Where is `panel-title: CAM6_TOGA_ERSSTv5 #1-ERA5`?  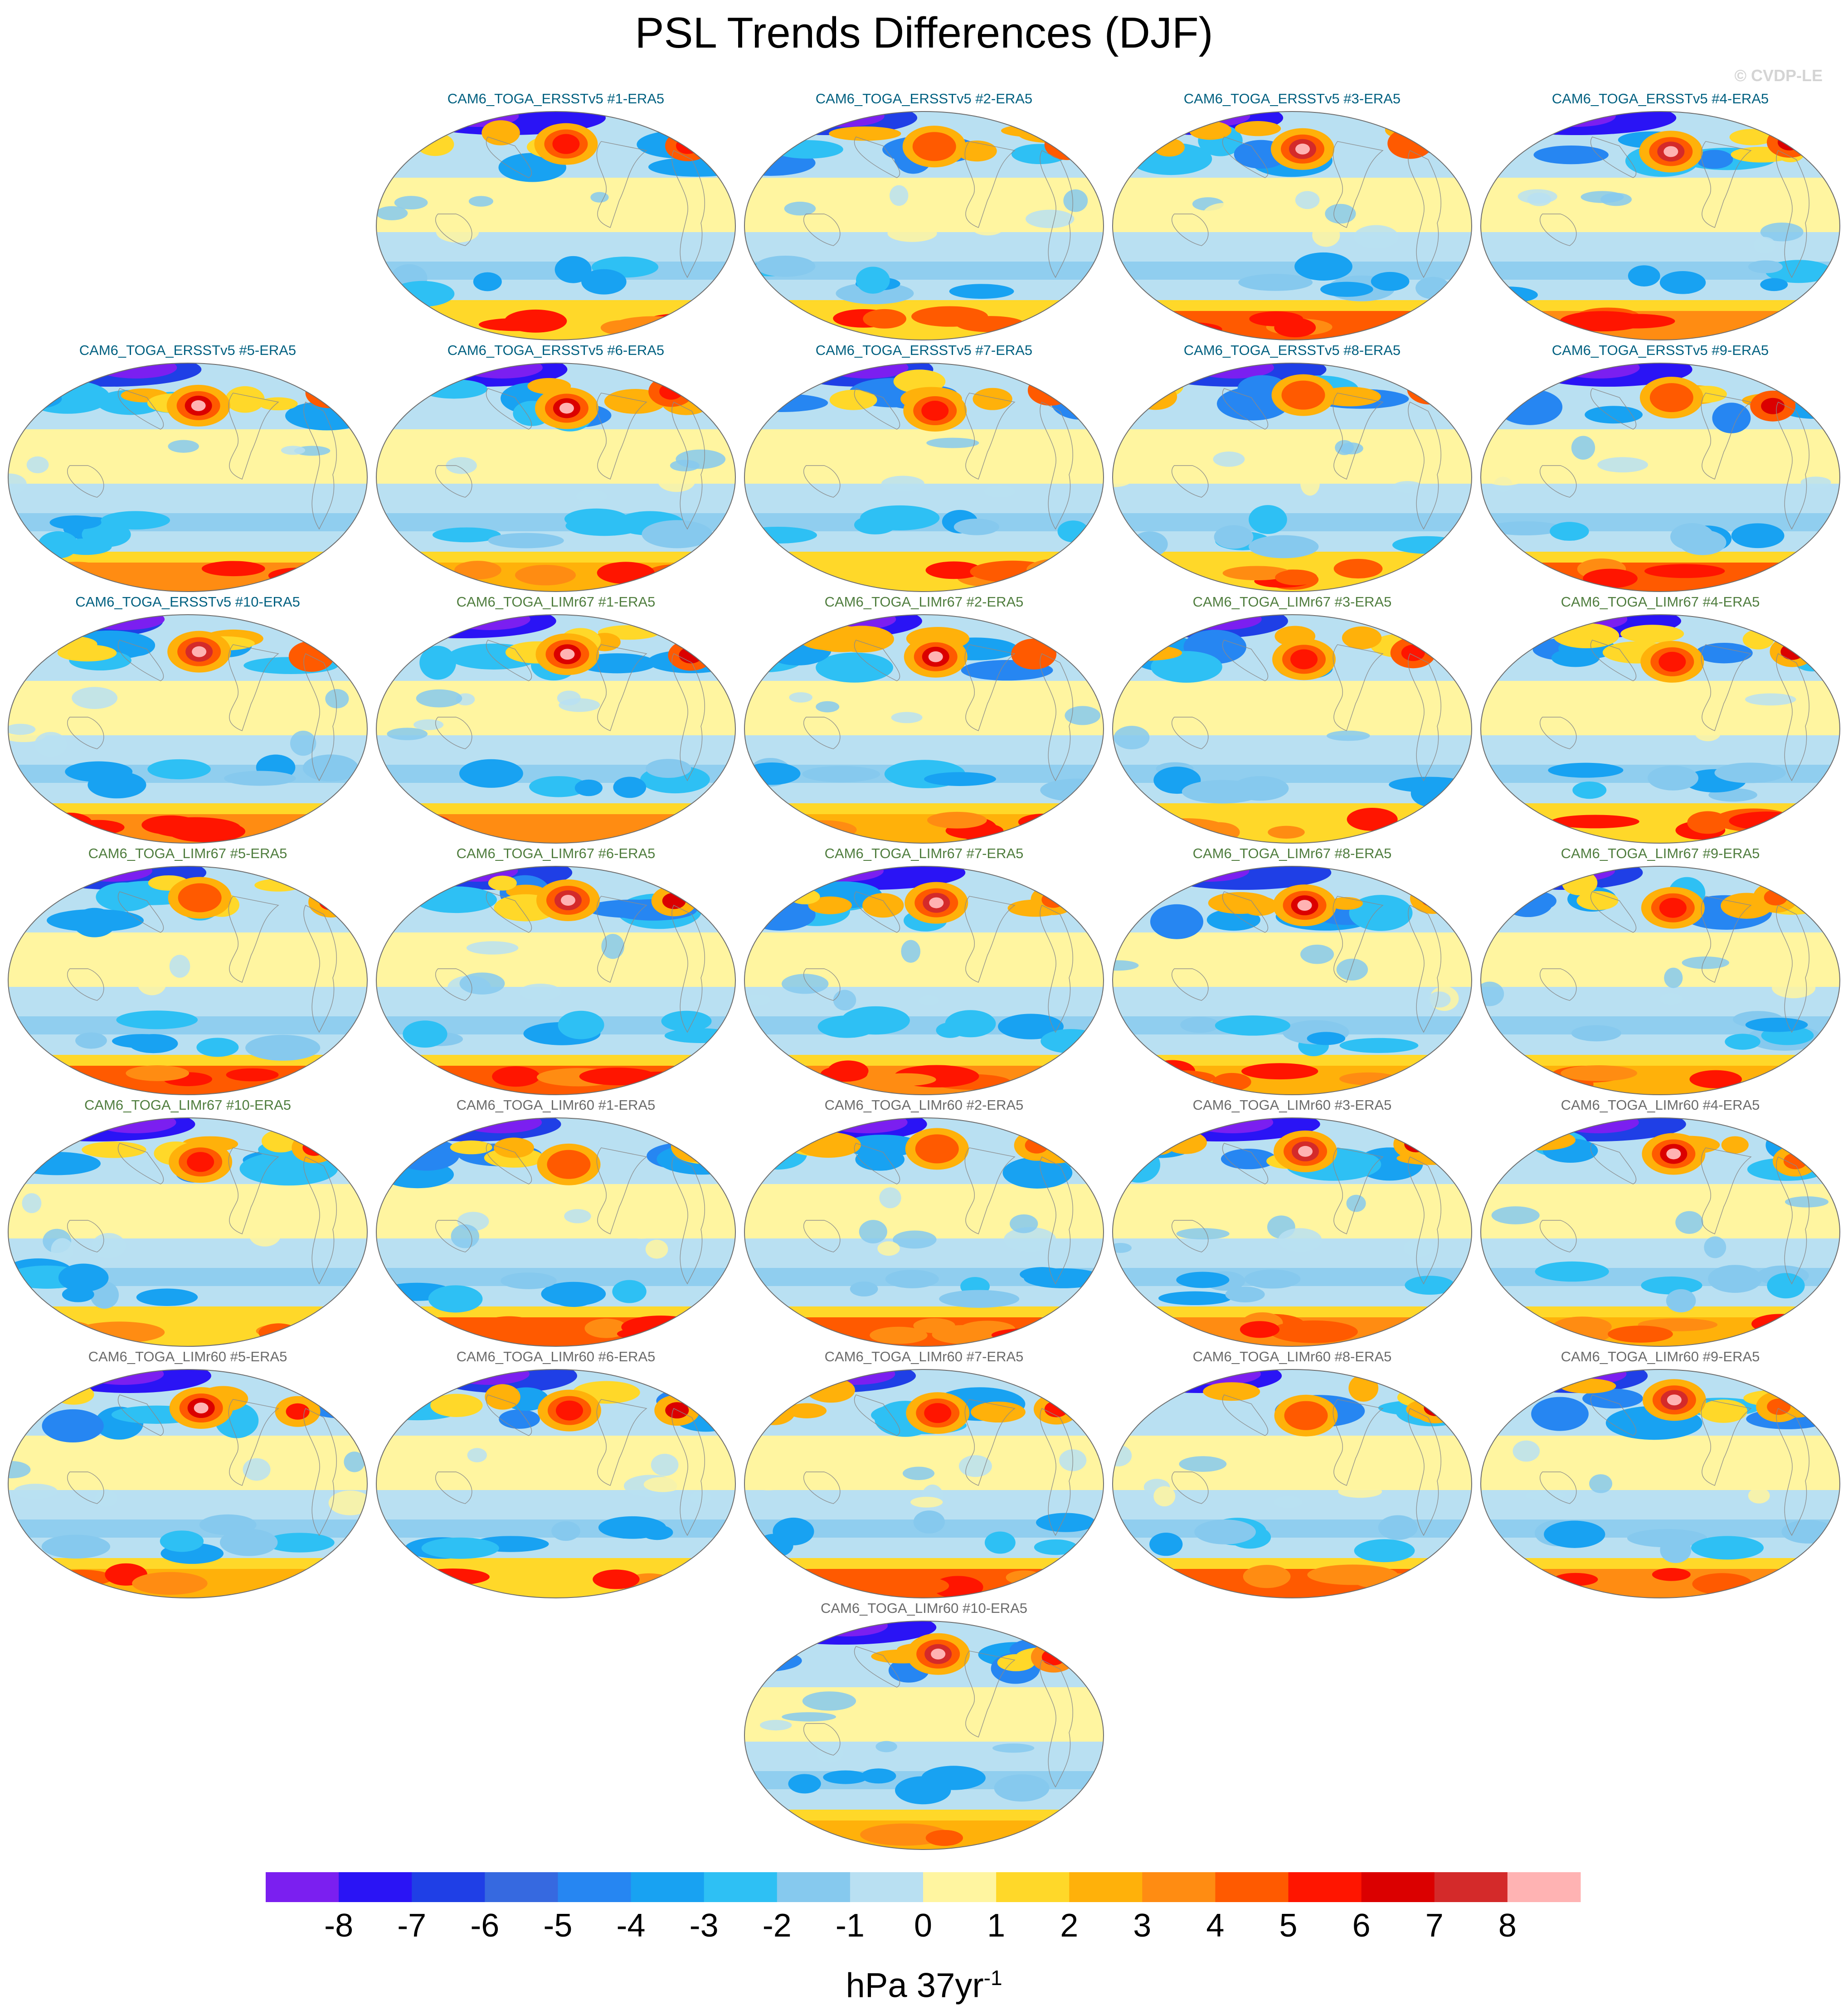 panel-title: CAM6_TOGA_ERSSTv5 #1-ERA5 is located at coordinates (556, 99).